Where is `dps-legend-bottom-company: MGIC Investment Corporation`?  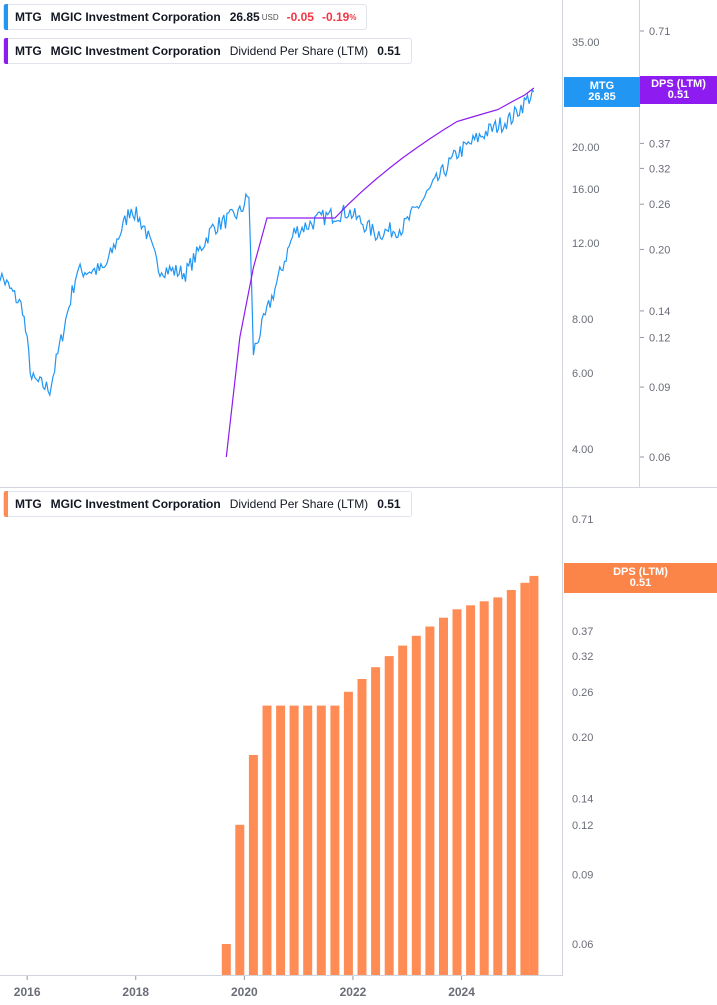 dps-legend-bottom-company: MGIC Investment Corporation is located at coordinates (135, 504).